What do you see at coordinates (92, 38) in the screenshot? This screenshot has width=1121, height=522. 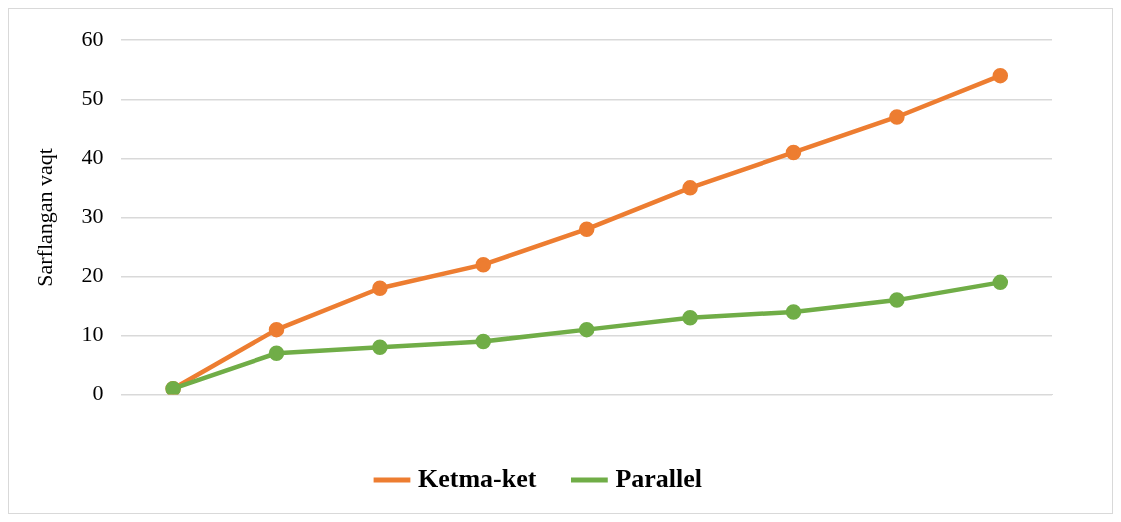 I see `y-tick-label: 60` at bounding box center [92, 38].